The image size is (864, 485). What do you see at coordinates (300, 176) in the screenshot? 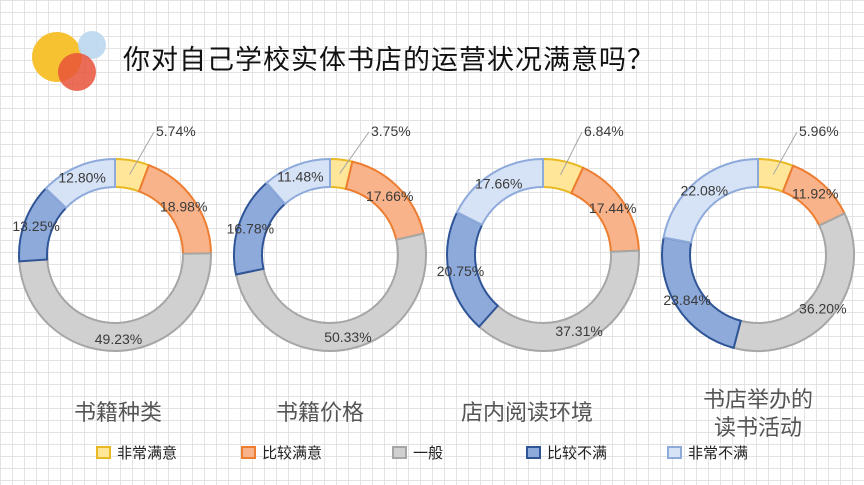
I see `data-label-very-dissatisfied: 11.48%` at bounding box center [300, 176].